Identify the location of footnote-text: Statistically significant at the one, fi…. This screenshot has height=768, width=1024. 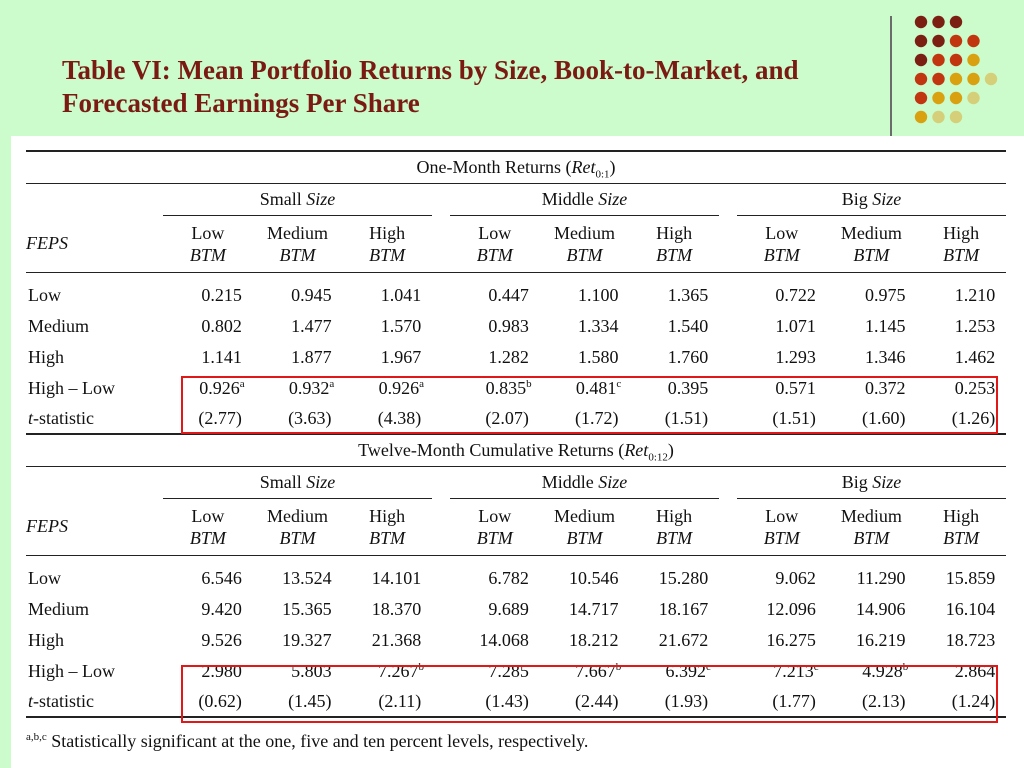
(320, 741).